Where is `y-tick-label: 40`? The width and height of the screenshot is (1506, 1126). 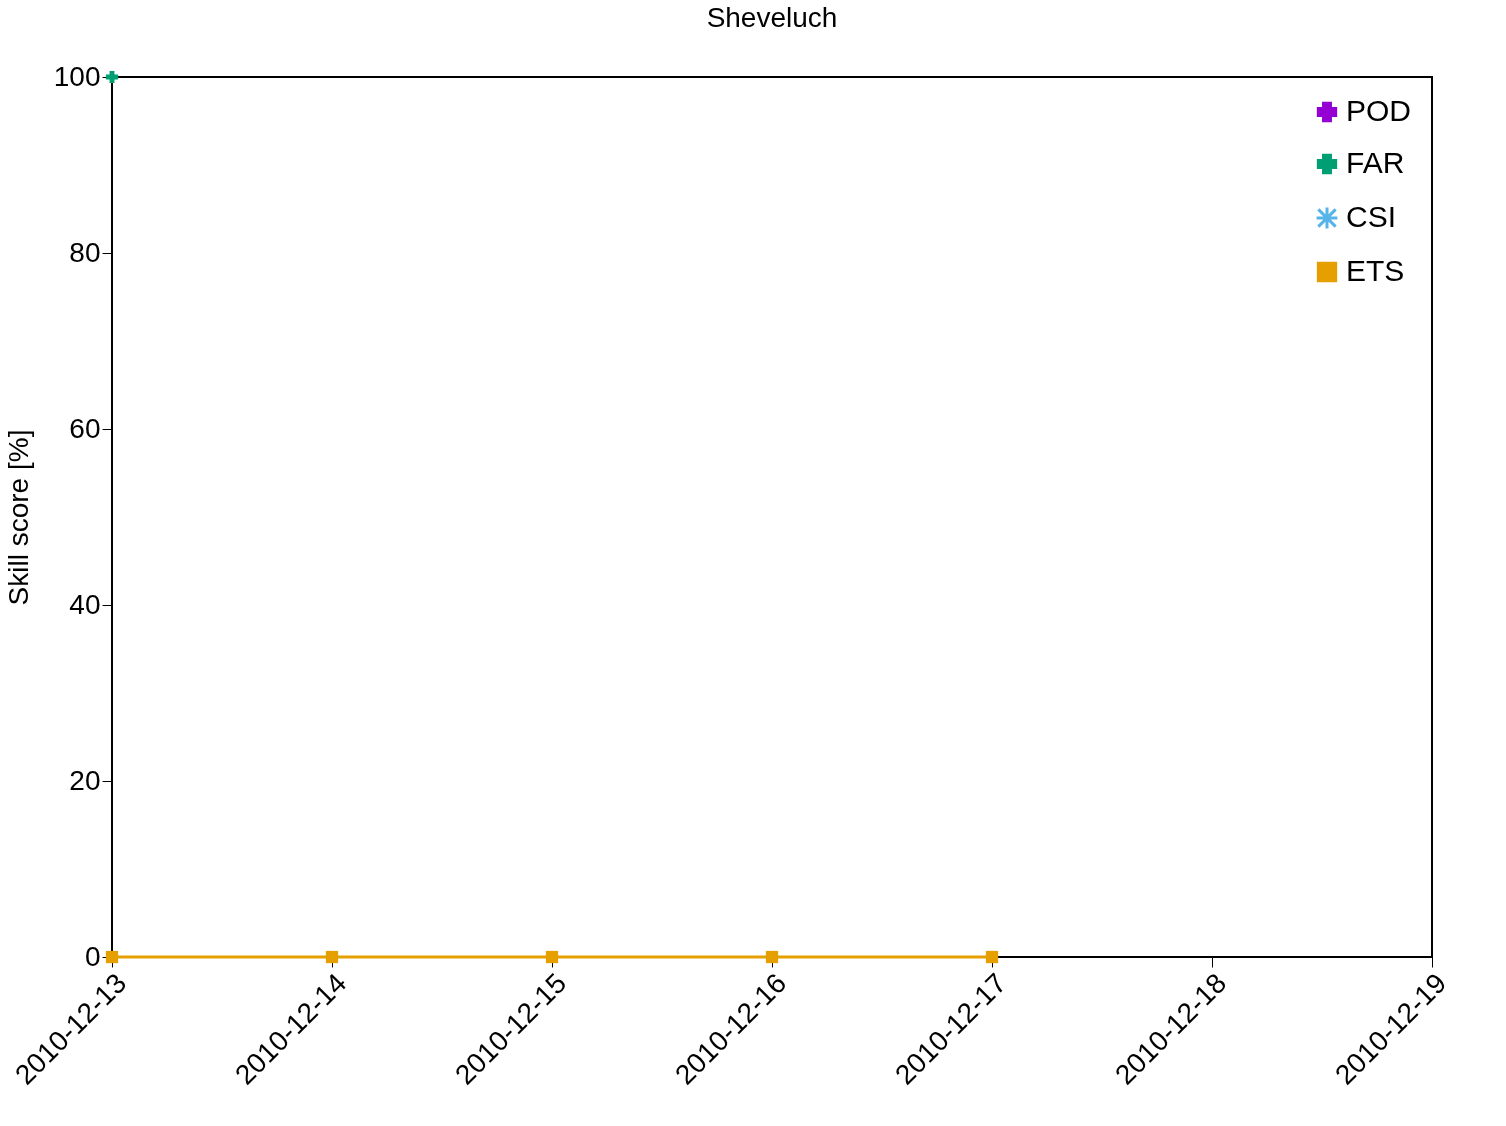
y-tick-label: 40 is located at coordinates (85, 604).